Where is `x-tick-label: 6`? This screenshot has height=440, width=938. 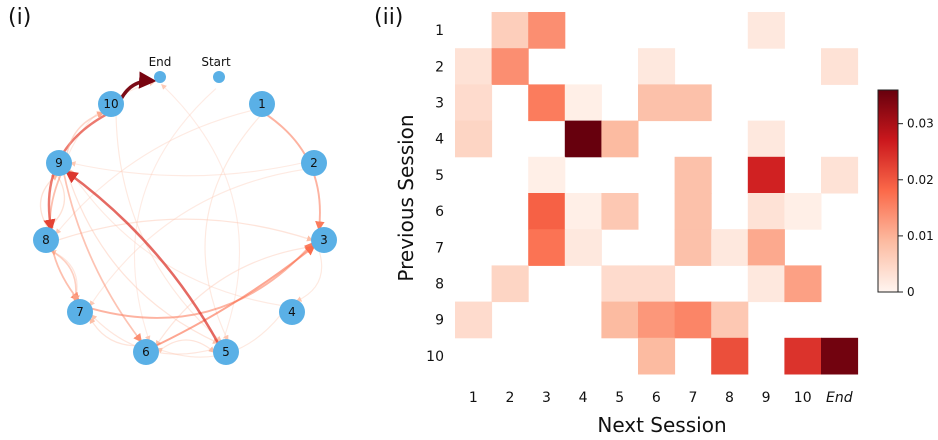 x-tick-label: 6 is located at coordinates (656, 398).